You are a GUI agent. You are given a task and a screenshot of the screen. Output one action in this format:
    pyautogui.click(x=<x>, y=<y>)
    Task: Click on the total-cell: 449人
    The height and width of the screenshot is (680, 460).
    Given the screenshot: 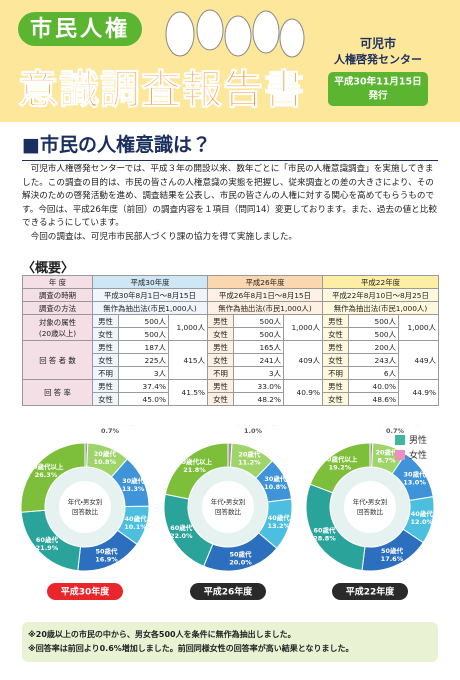 What is the action you would take?
    pyautogui.click(x=418, y=360)
    